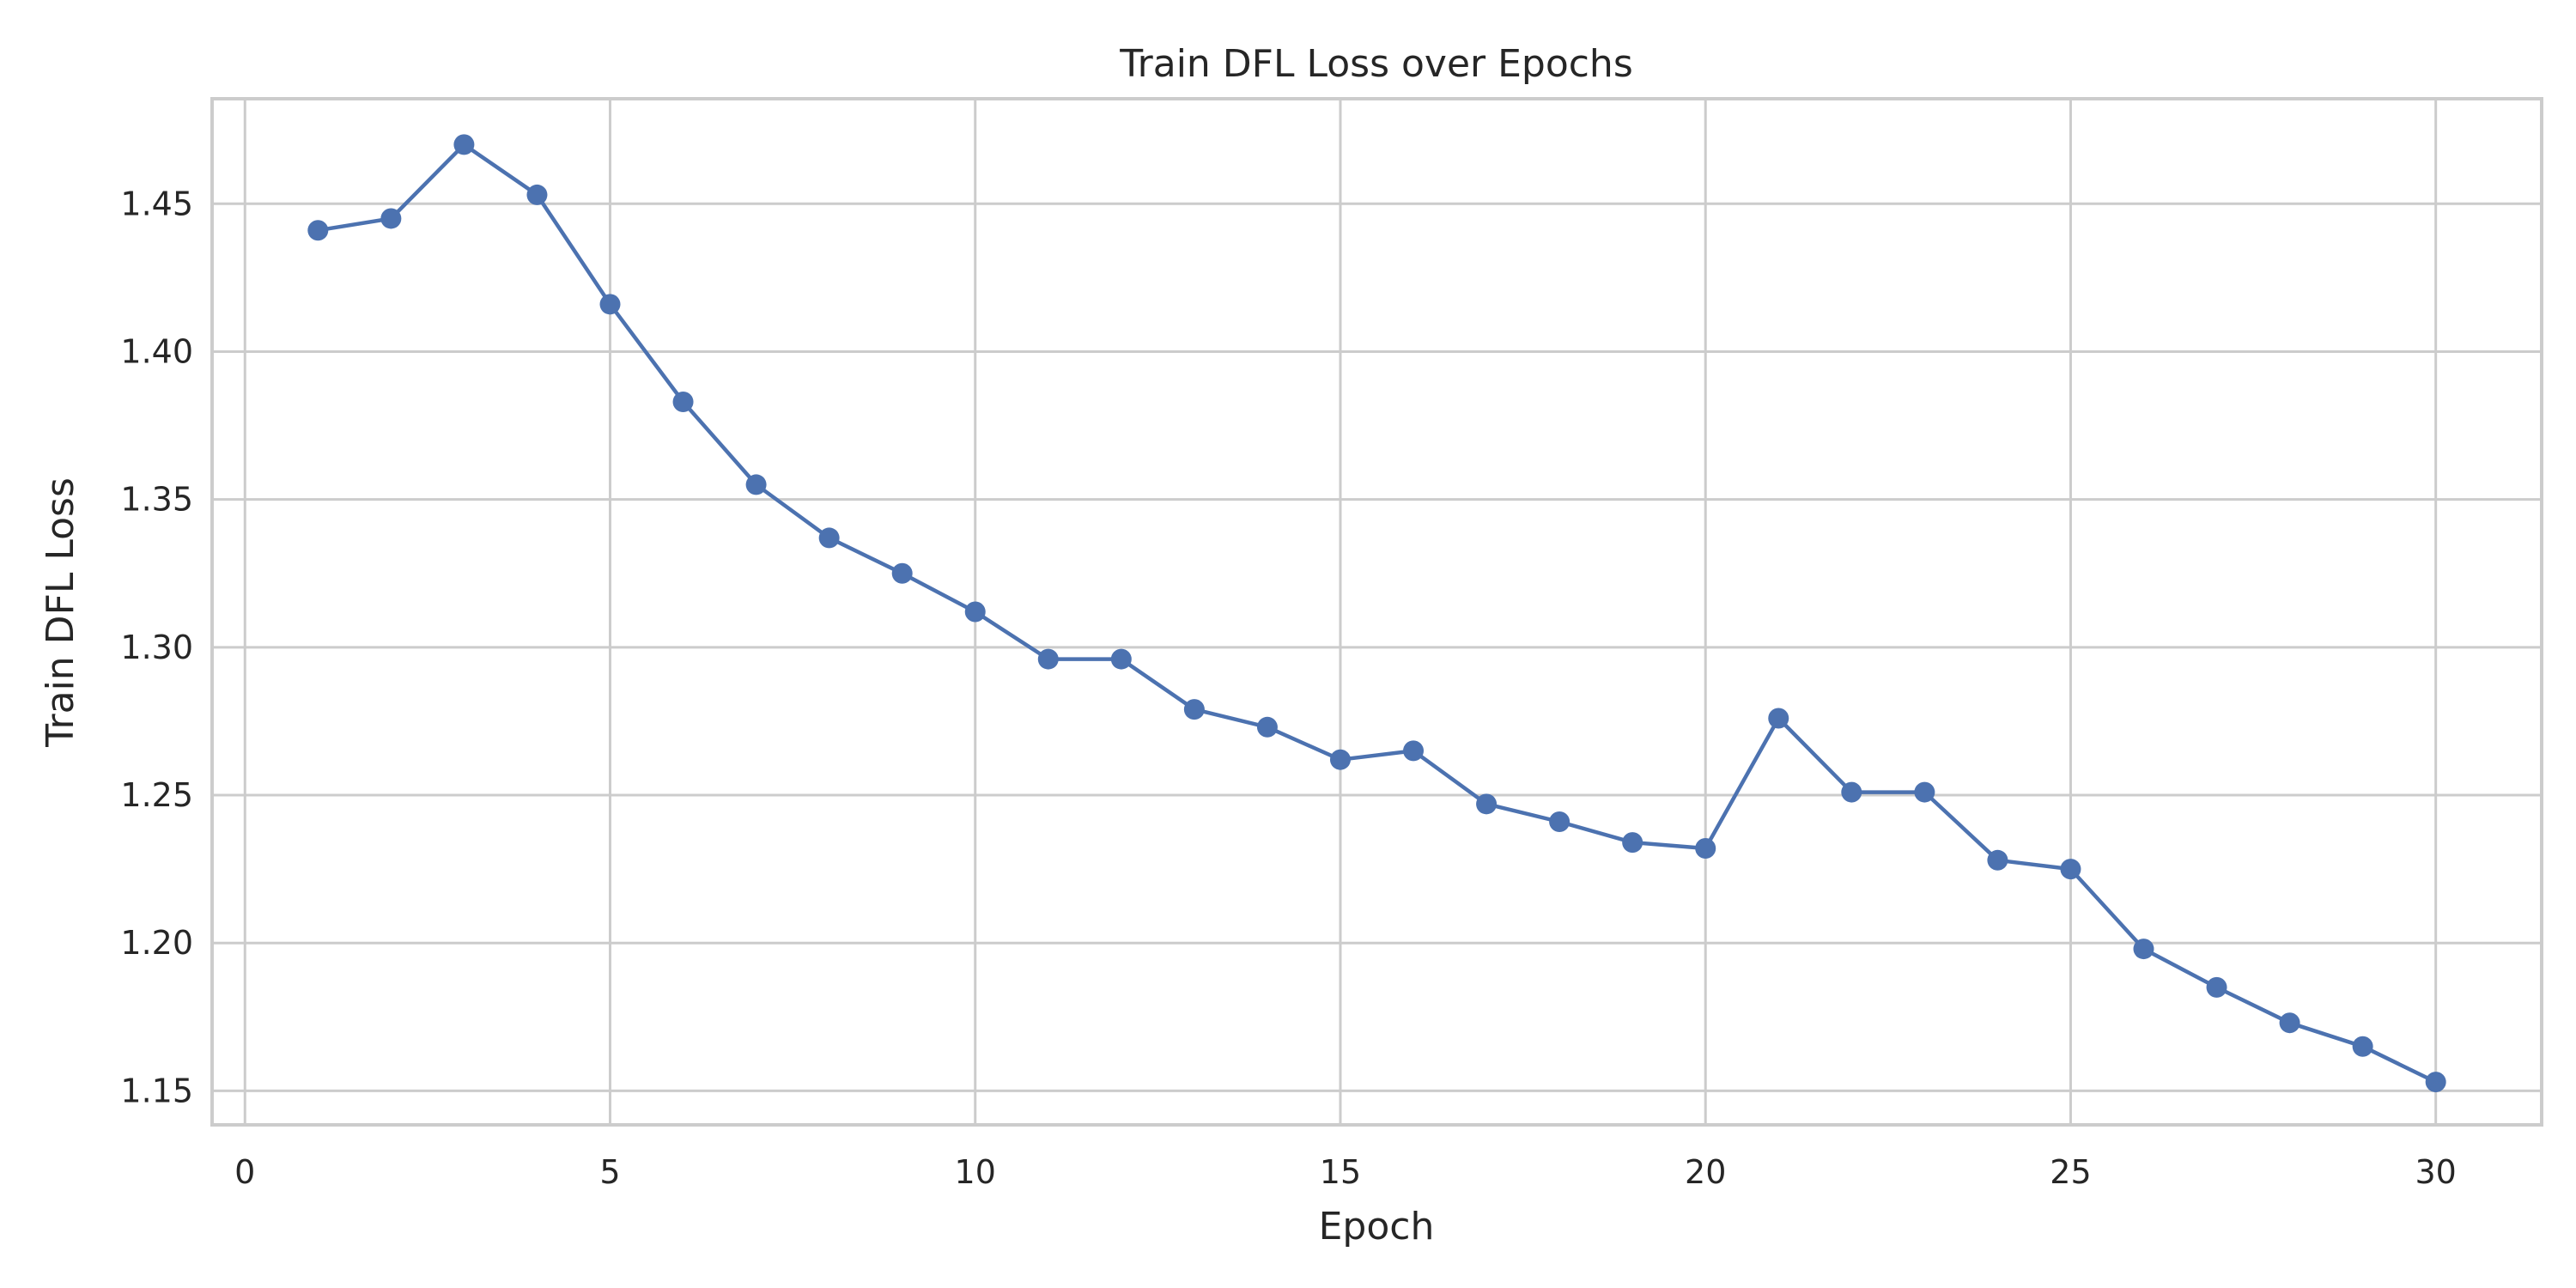 This screenshot has width=2576, height=1288. What do you see at coordinates (1377, 1227) in the screenshot?
I see `x-axis-label: Epoch` at bounding box center [1377, 1227].